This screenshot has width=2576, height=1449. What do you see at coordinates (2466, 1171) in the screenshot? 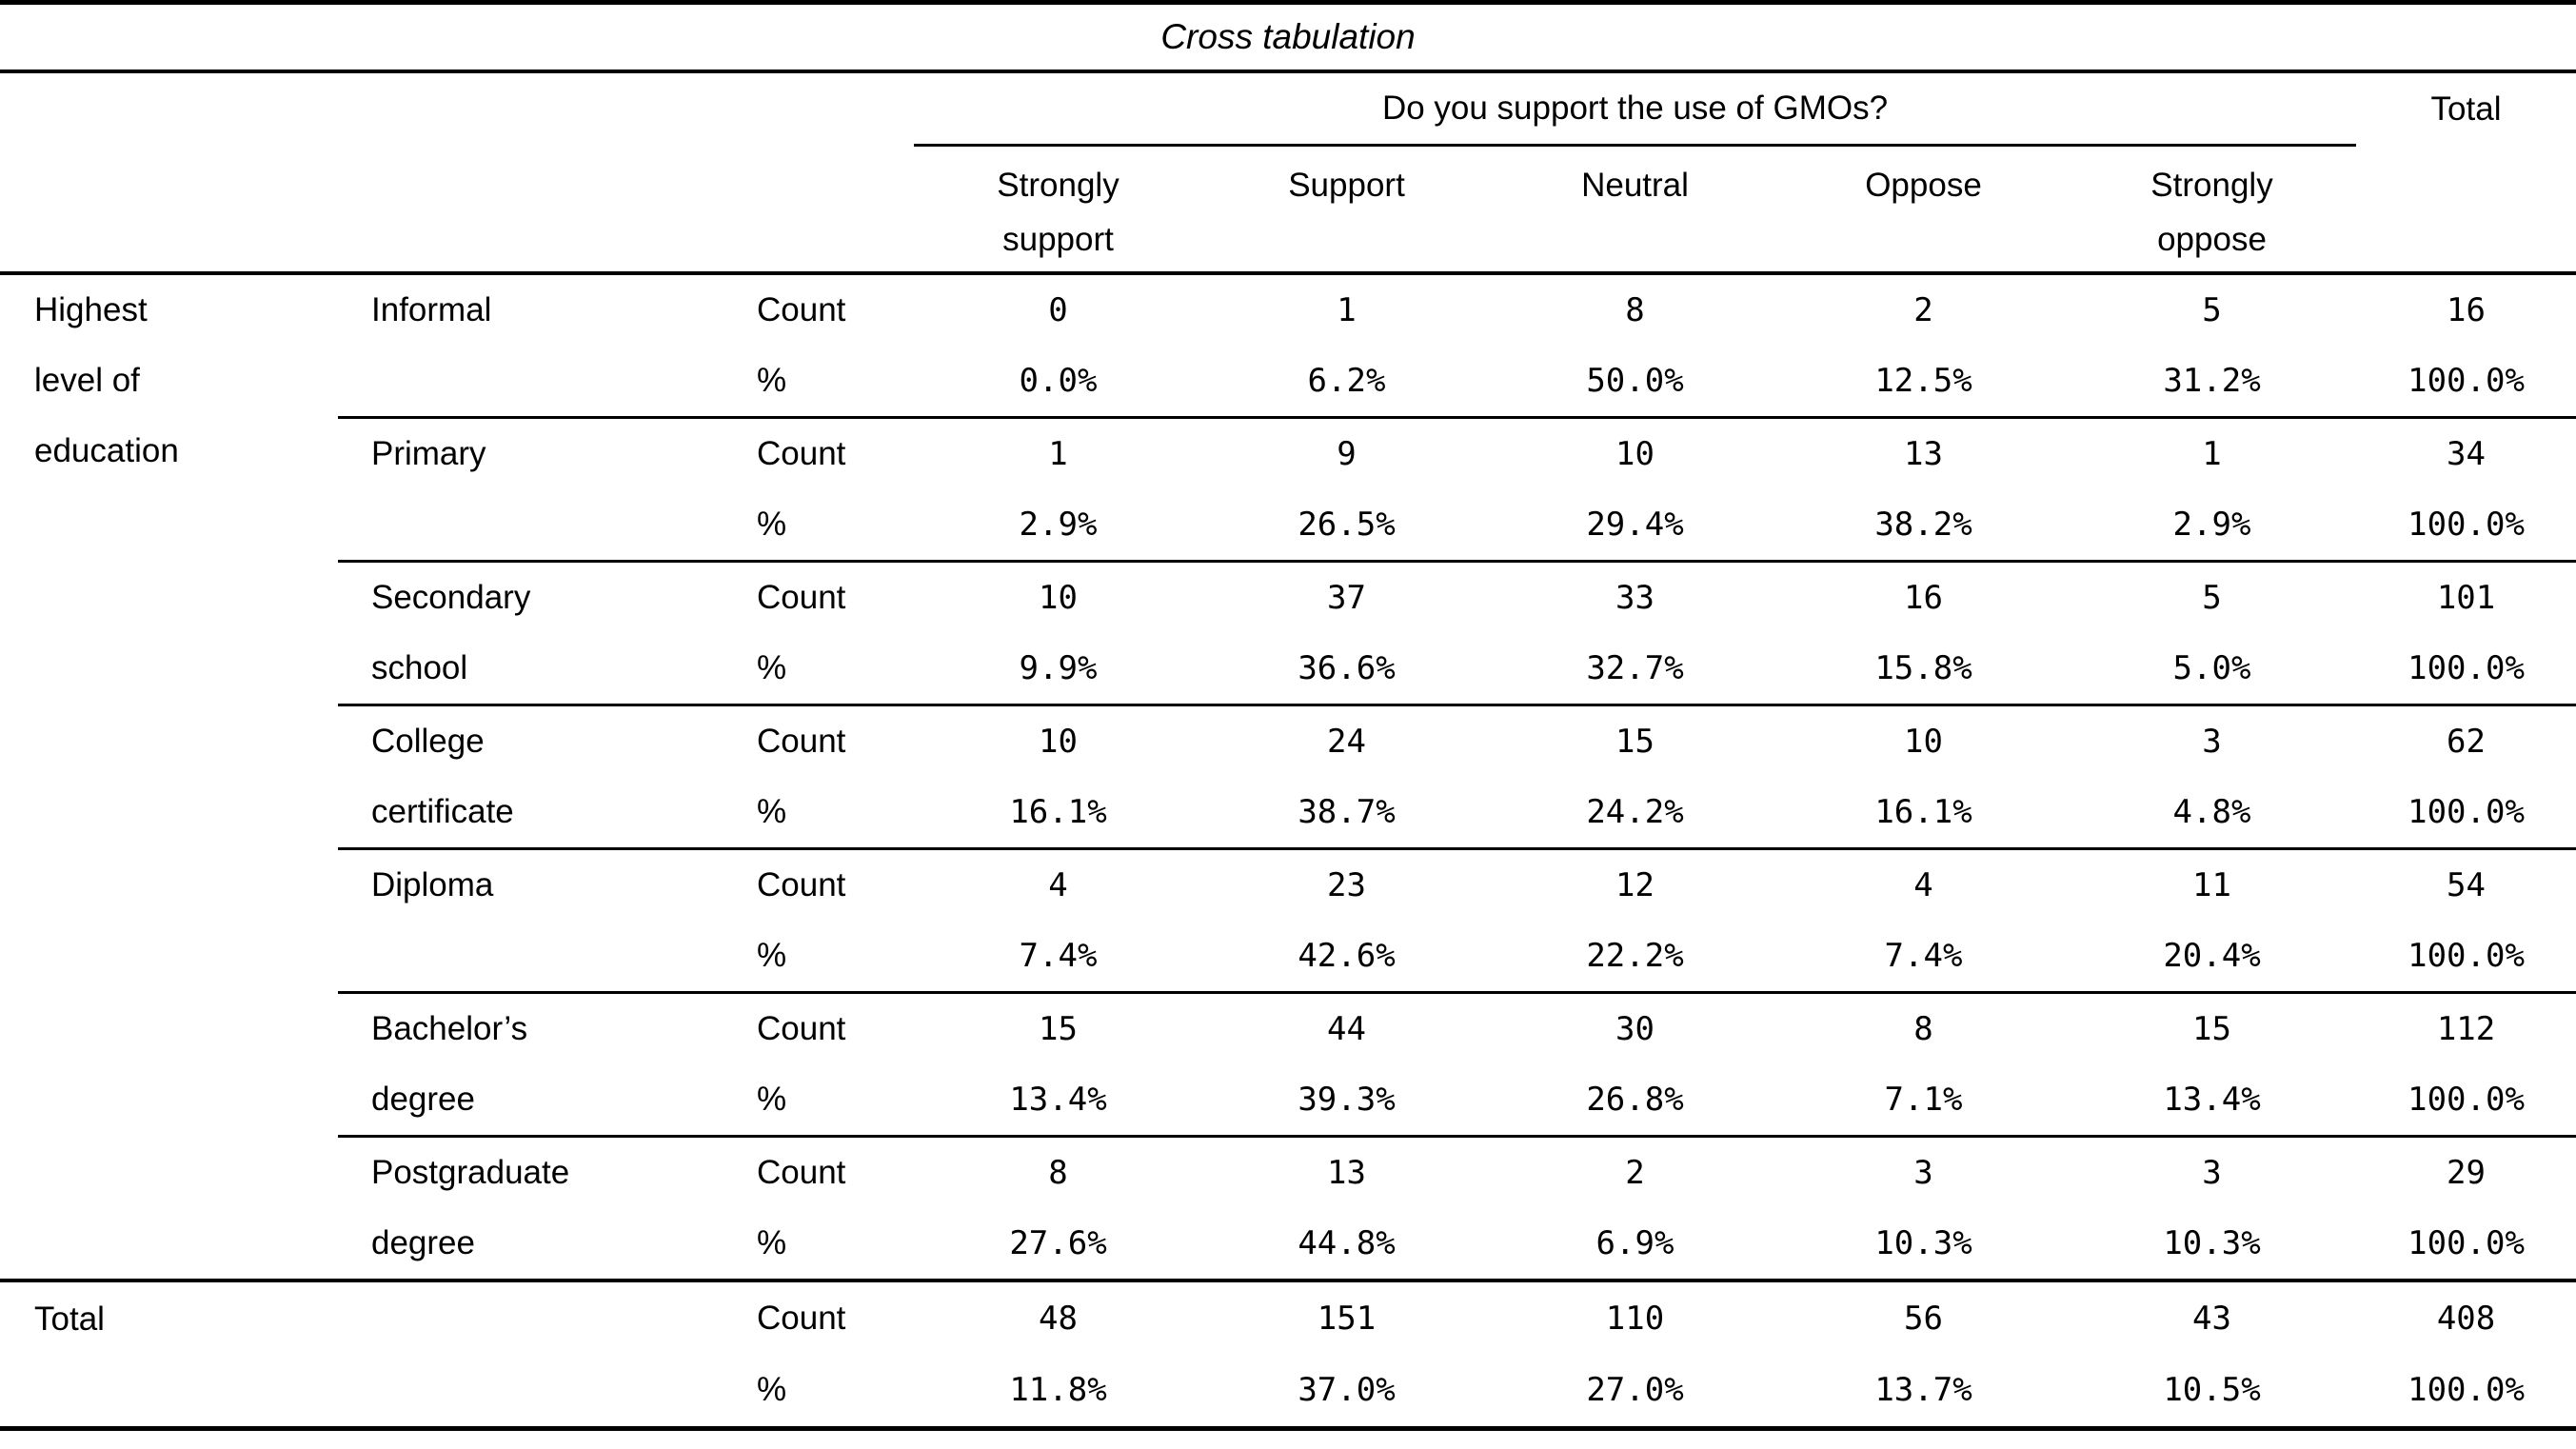
I see `row-total-count-cell: 29` at bounding box center [2466, 1171].